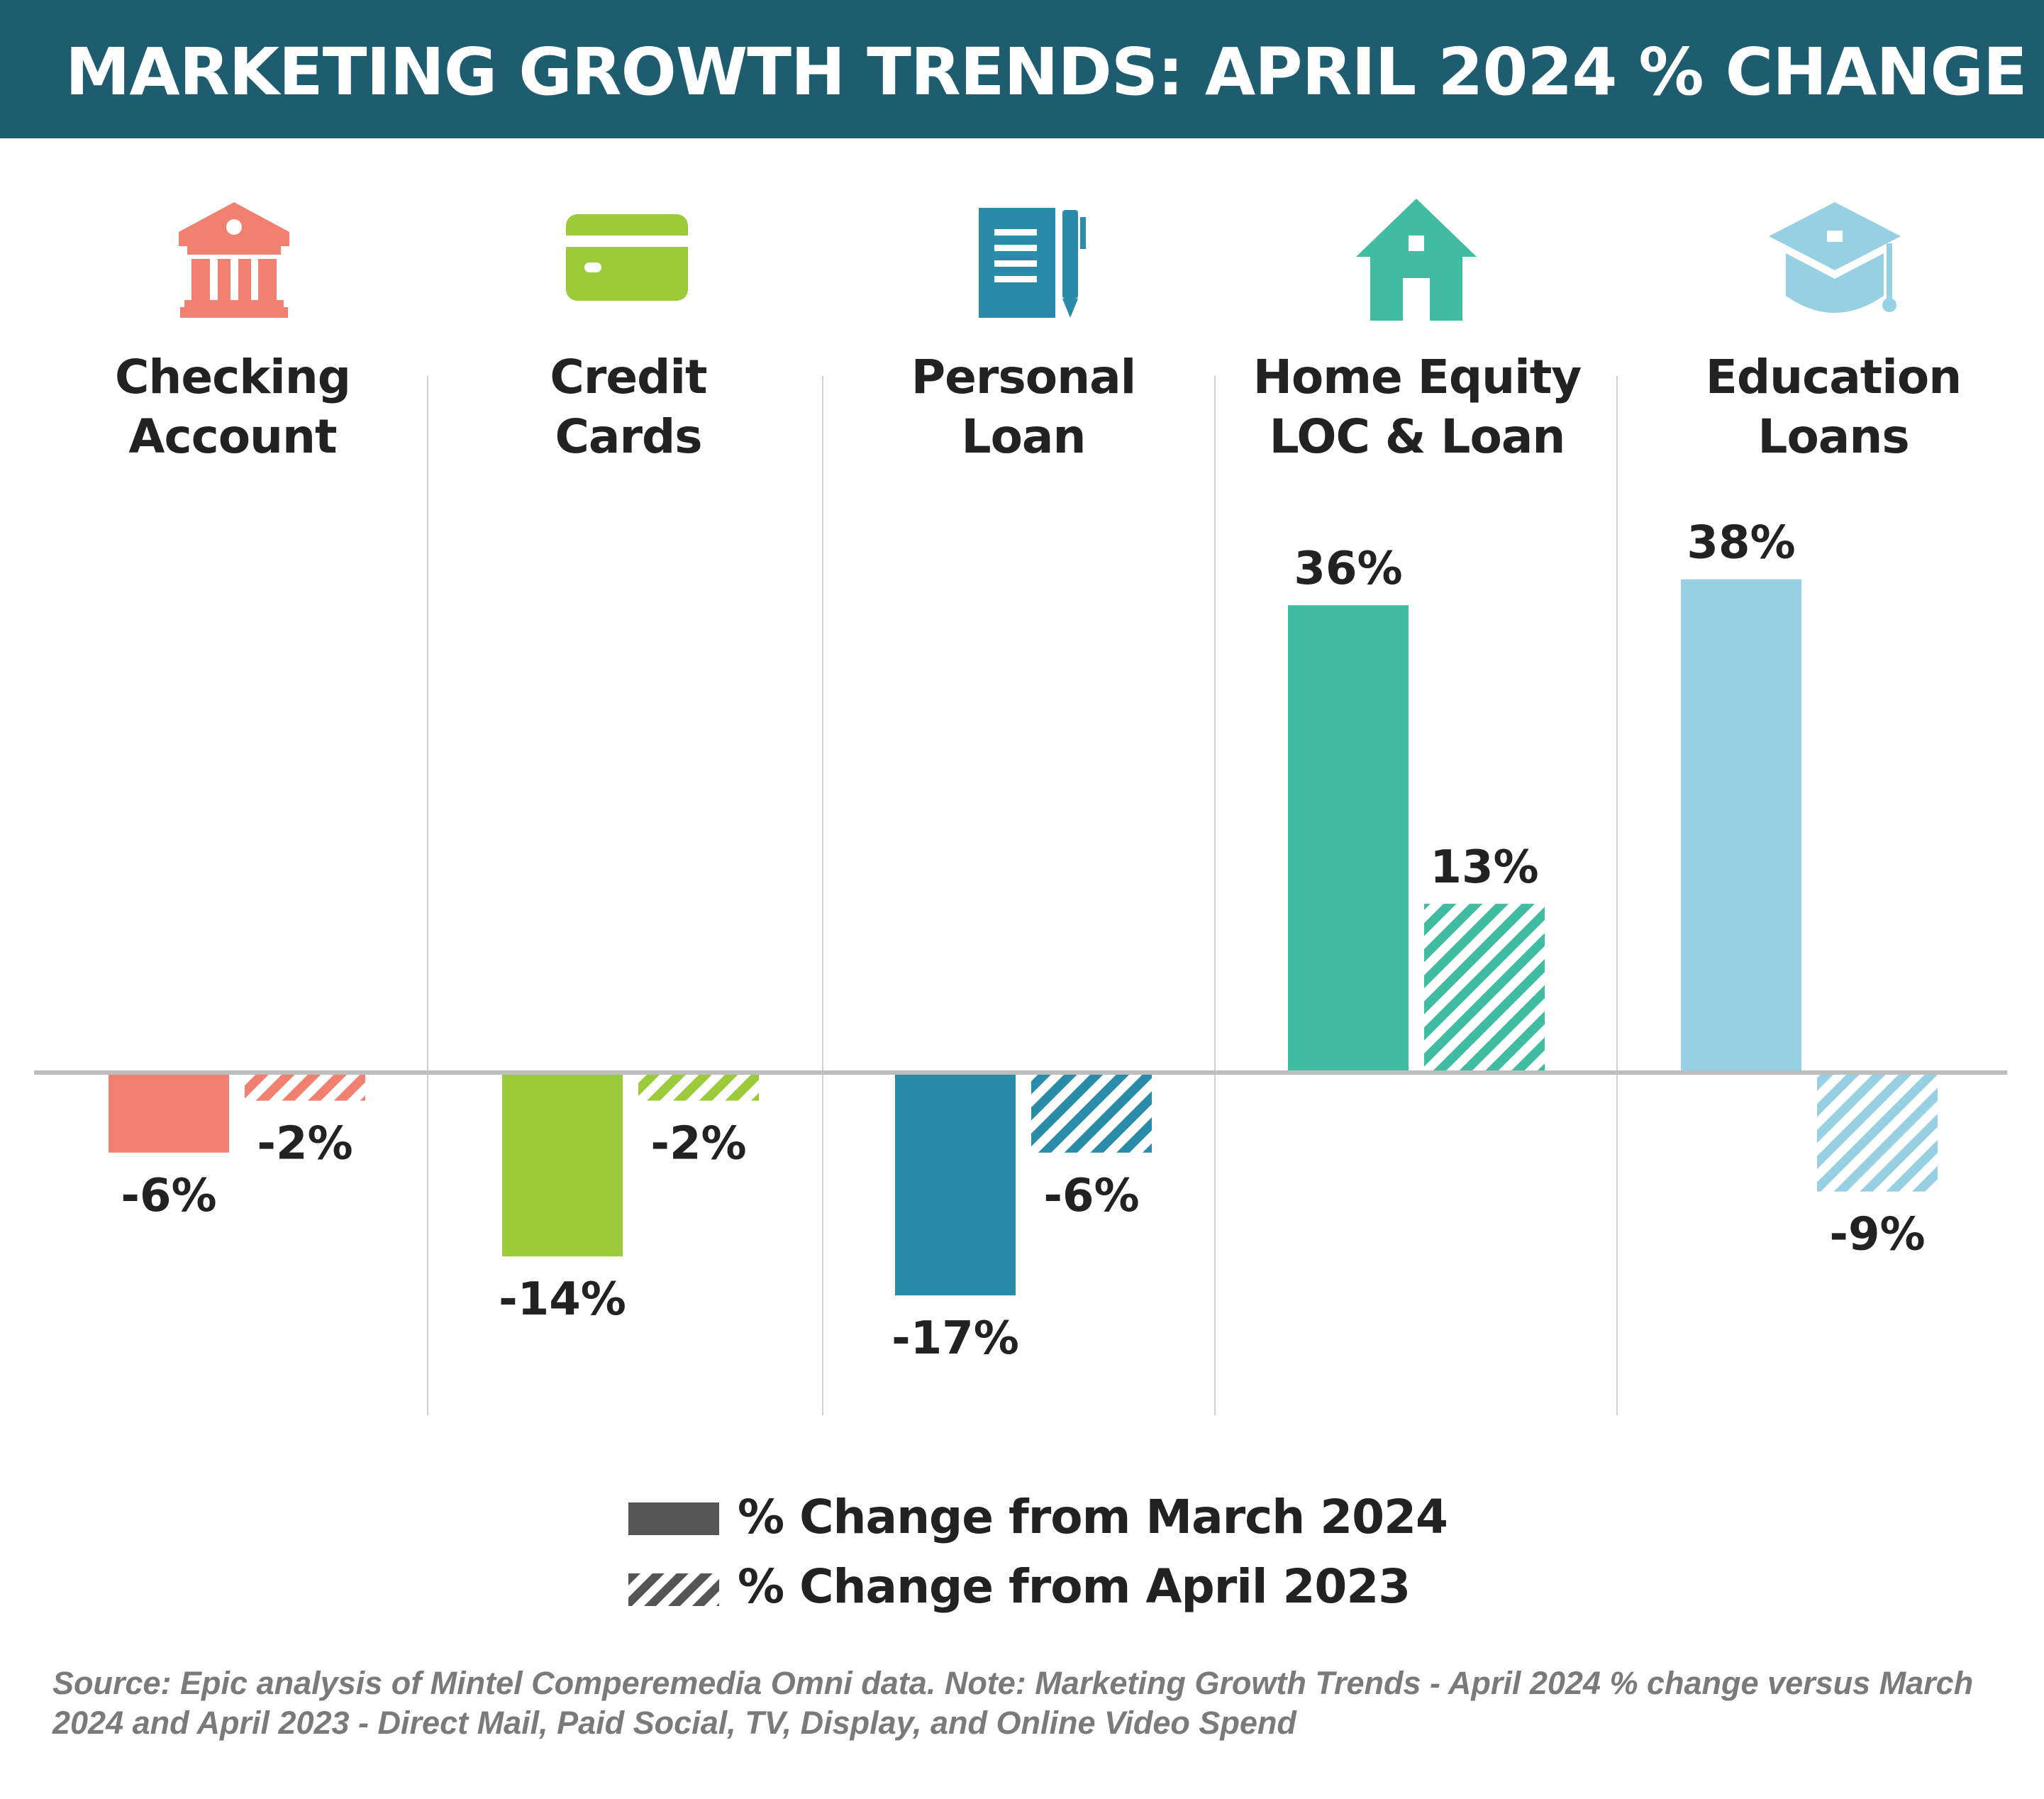  What do you see at coordinates (628, 377) in the screenshot?
I see `category-label-line1: Credit` at bounding box center [628, 377].